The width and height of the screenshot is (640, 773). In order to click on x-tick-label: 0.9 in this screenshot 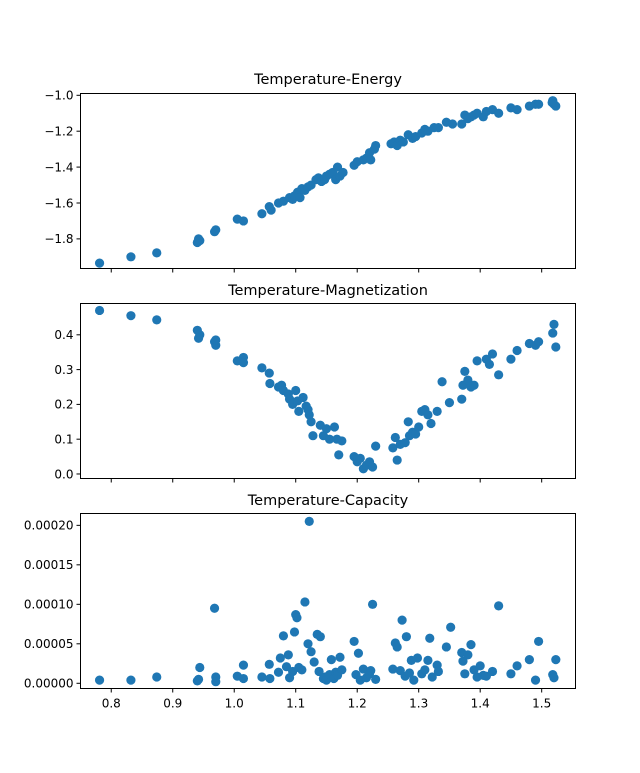, I will do `click(172, 704)`.